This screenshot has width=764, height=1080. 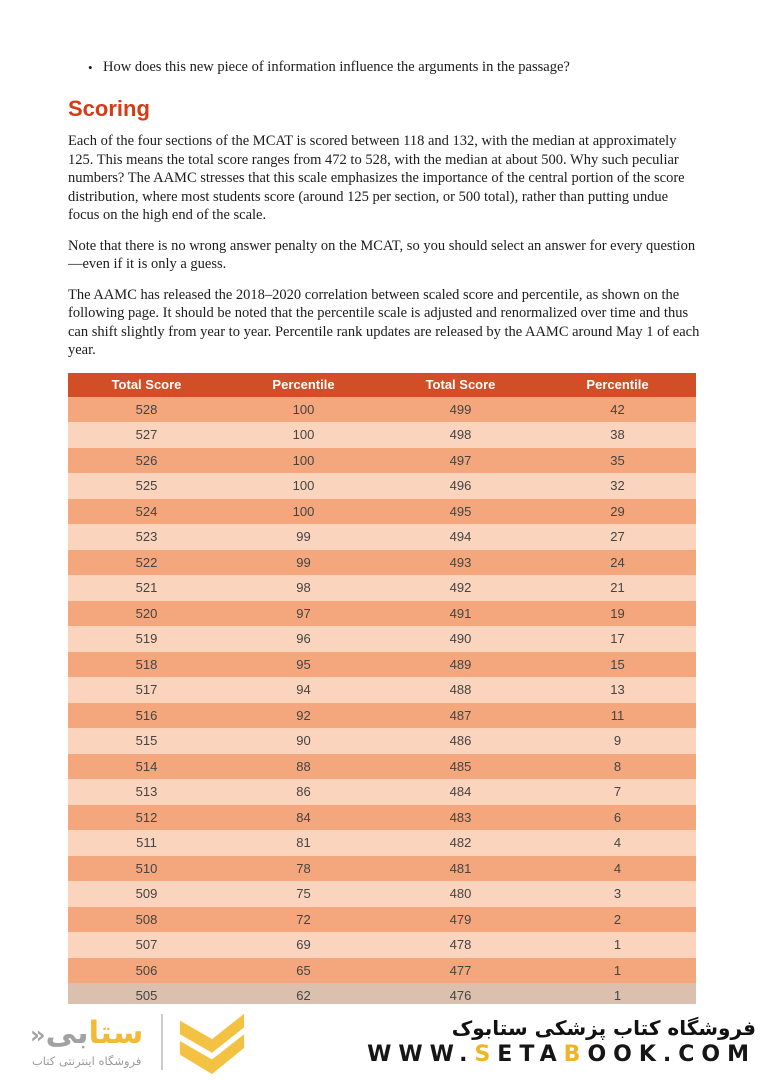 I want to click on table-cell: 2, so click(x=617, y=919).